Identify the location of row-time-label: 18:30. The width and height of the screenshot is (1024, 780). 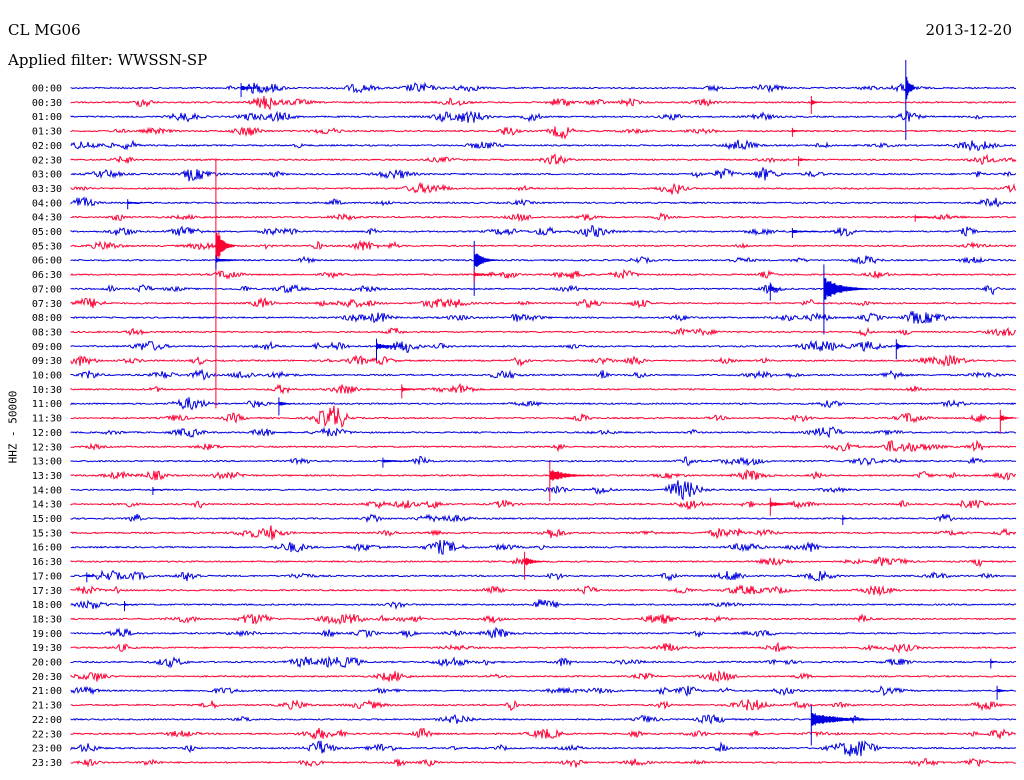
(47, 619).